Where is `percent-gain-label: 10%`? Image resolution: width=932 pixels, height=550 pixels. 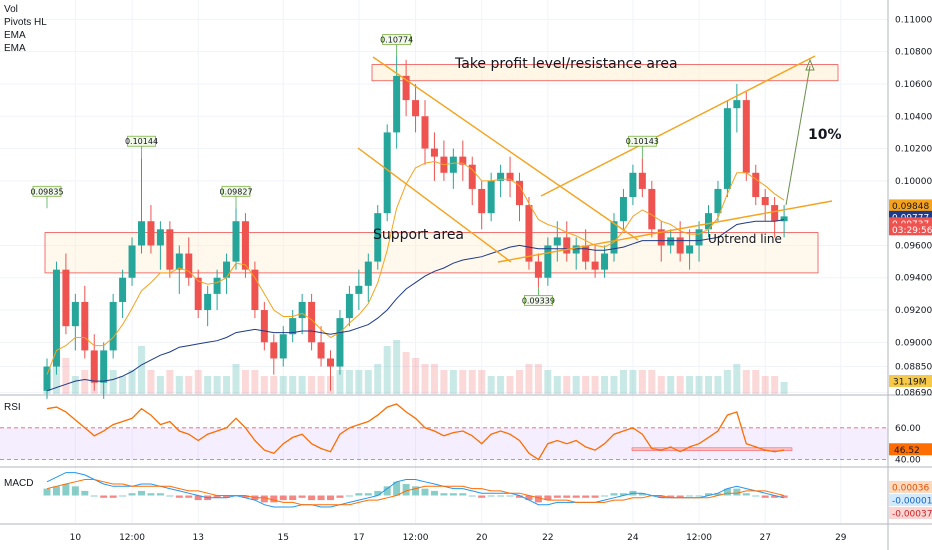
percent-gain-label: 10% is located at coordinates (825, 135).